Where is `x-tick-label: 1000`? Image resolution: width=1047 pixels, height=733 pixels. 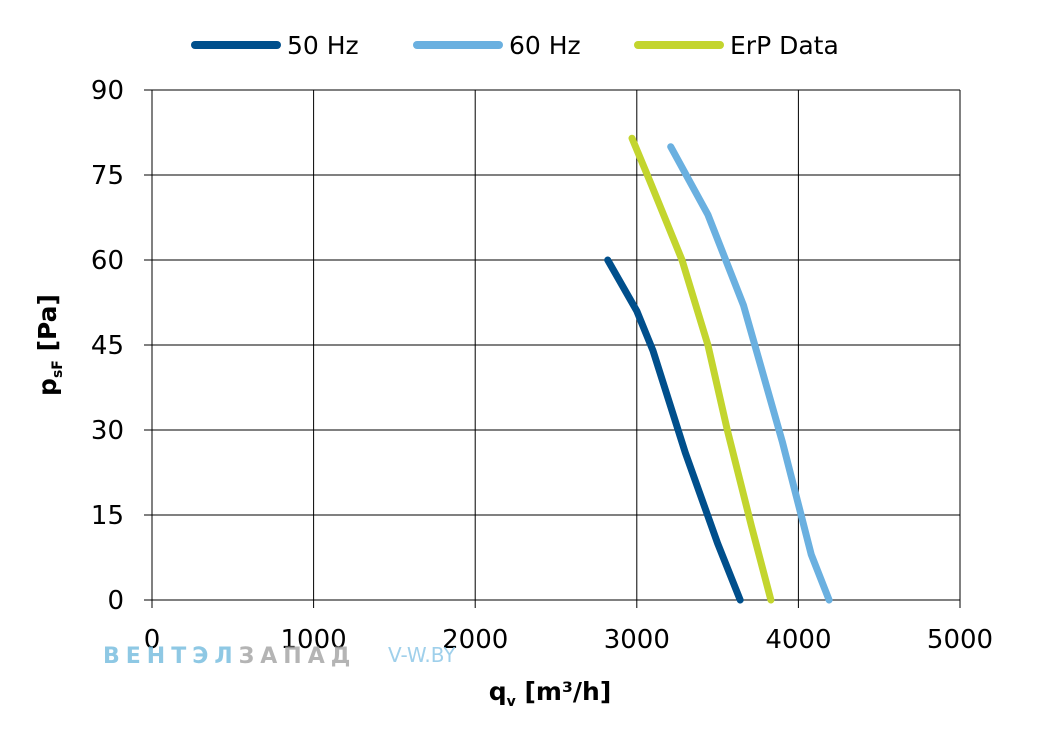
x-tick-label: 1000 is located at coordinates (314, 640).